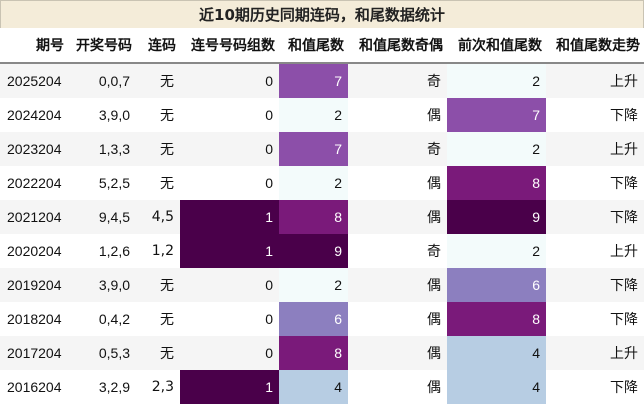 This screenshot has height=404, width=644. I want to click on cell-issue: 2021204, so click(34, 217).